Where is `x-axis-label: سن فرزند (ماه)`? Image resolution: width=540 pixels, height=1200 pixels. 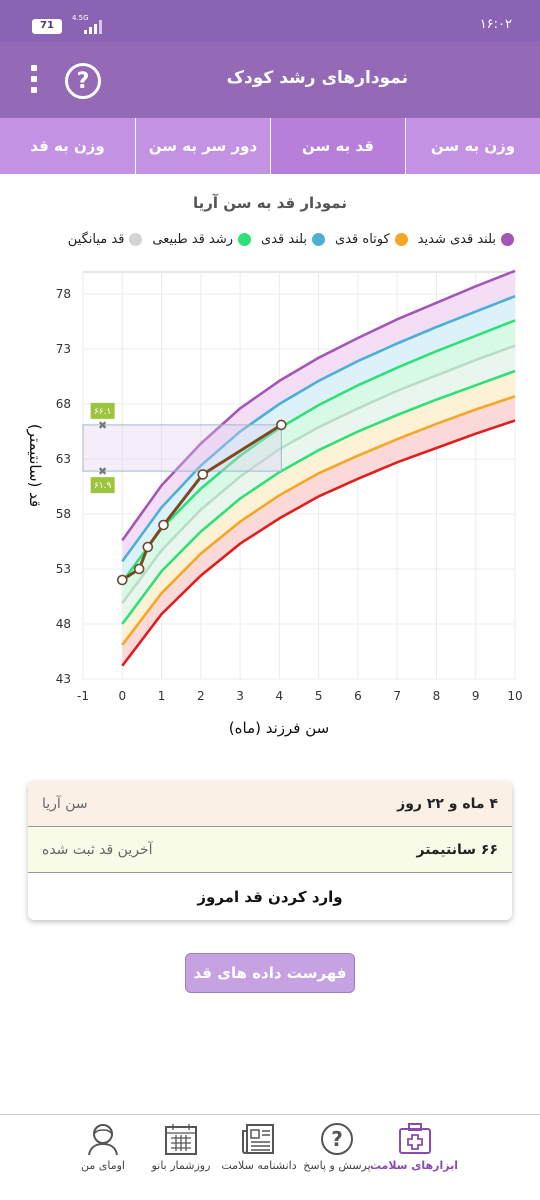
x-axis-label: سن فرزند (ماه) is located at coordinates (279, 728).